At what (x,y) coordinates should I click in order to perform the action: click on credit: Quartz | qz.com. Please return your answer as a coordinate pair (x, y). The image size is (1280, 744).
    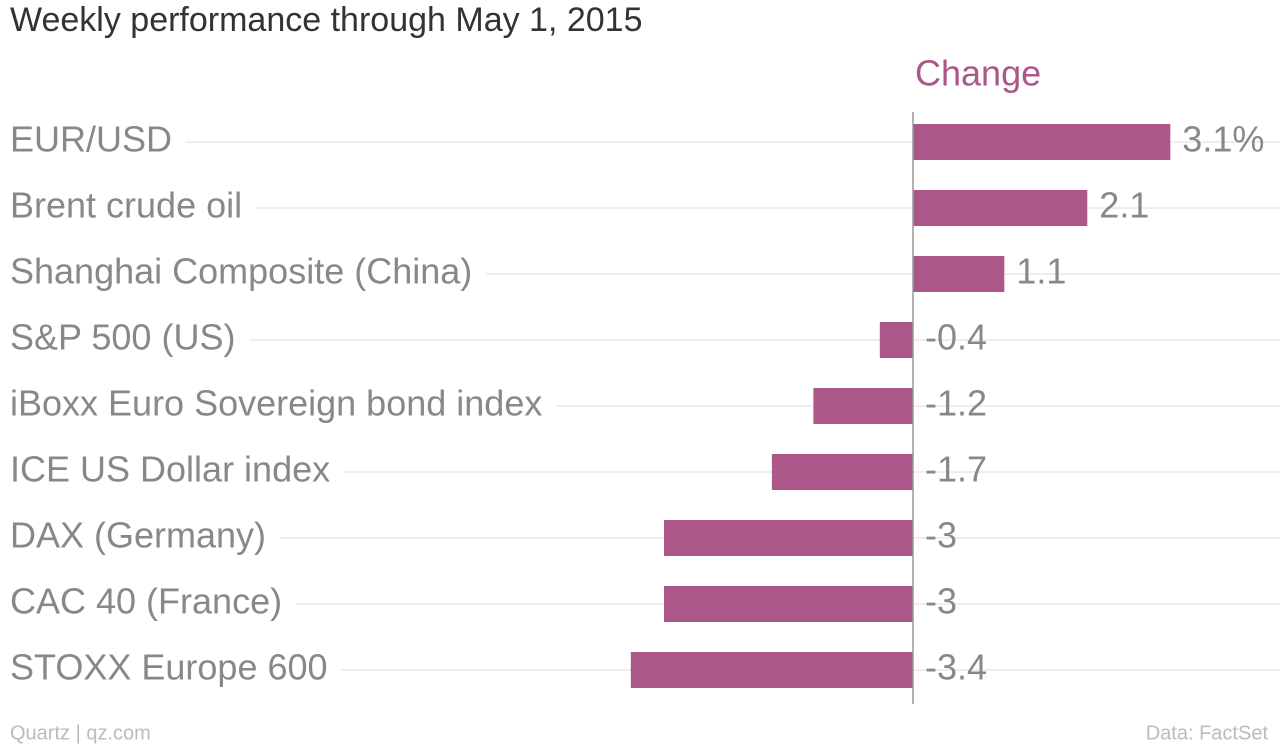
    Looking at the image, I should click on (80, 733).